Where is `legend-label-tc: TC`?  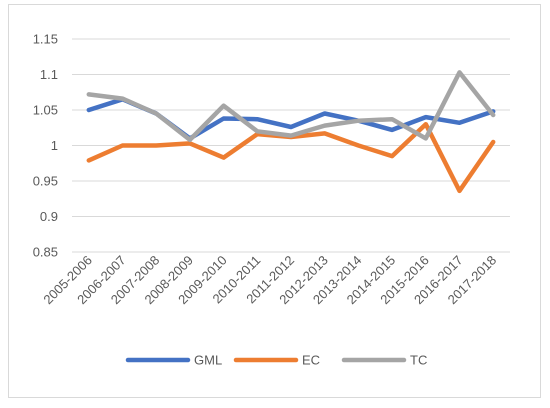
legend-label-tc: TC is located at coordinates (418, 360).